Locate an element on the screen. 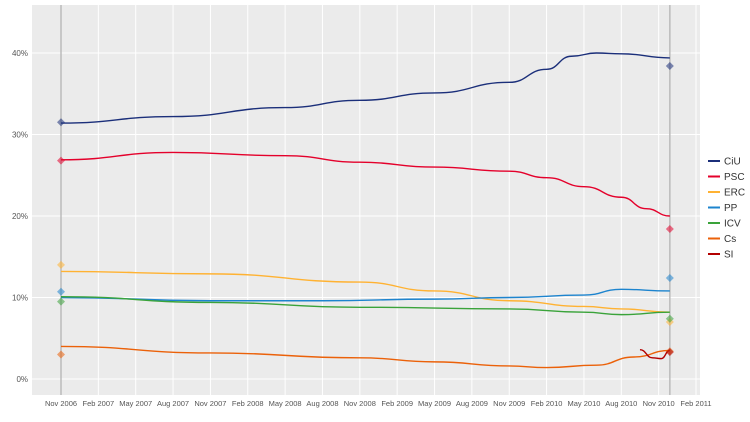 The height and width of the screenshot is (422, 750). x-tick-label: Feb 2008 is located at coordinates (248, 403).